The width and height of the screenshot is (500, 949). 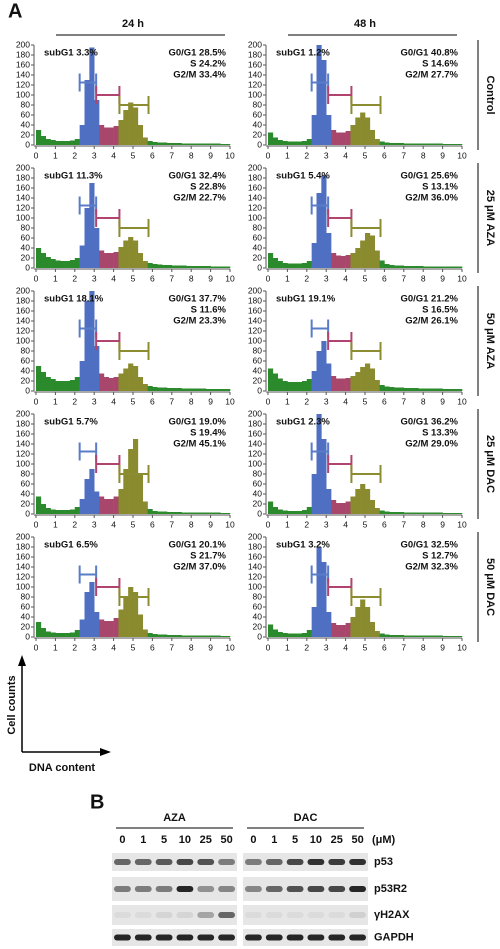 What do you see at coordinates (306, 278) in the screenshot?
I see `x-tick-label: 2` at bounding box center [306, 278].